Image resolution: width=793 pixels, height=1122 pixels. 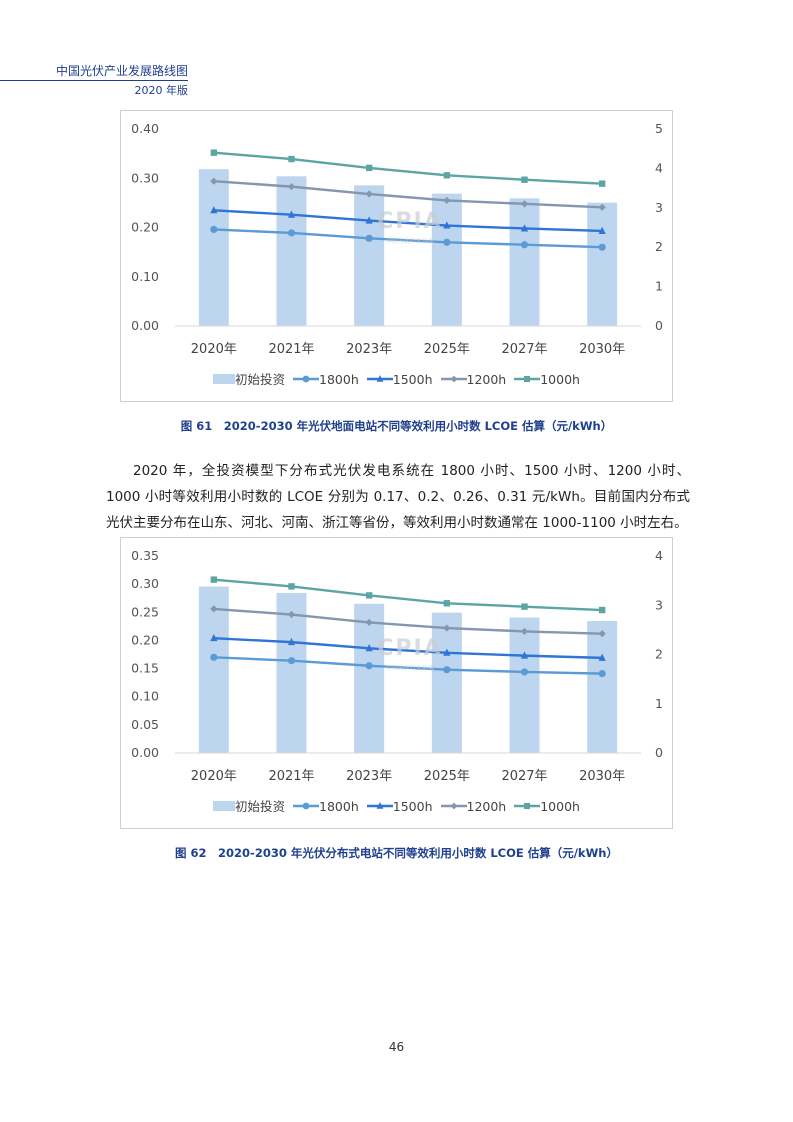 I want to click on series-line-1800h, so click(x=408, y=238).